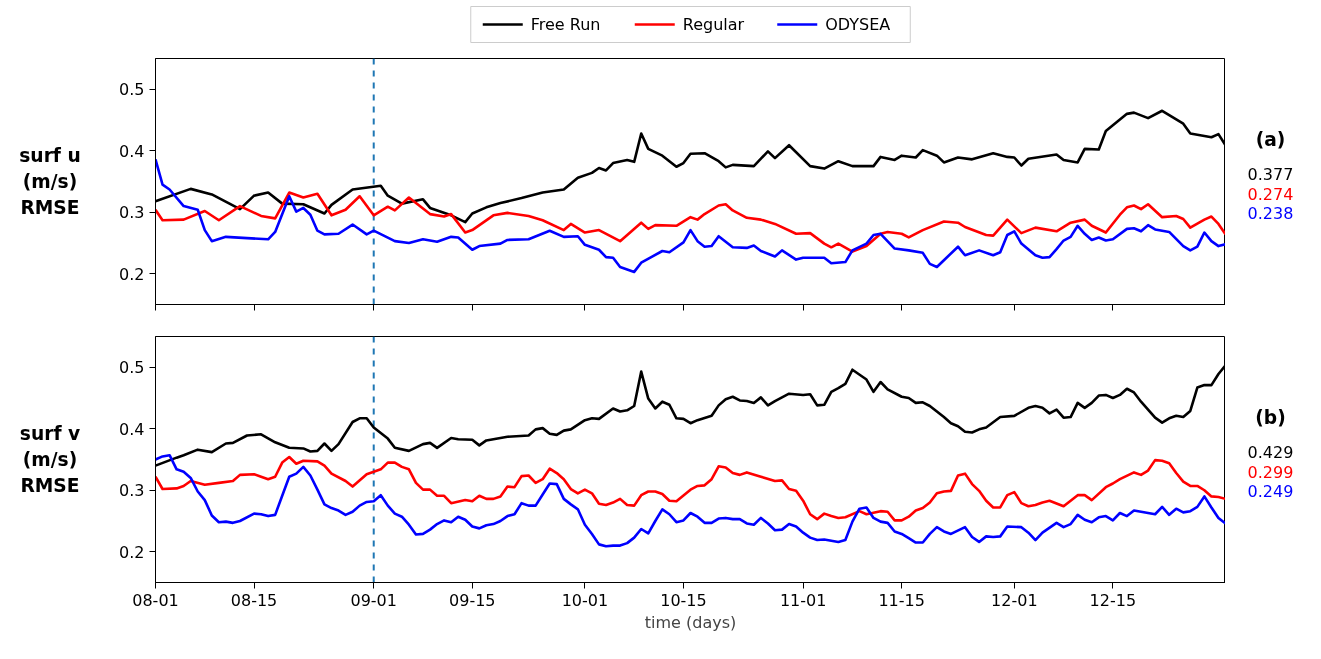 The image size is (1321, 659). What do you see at coordinates (1270, 418) in the screenshot?
I see `text: (b)` at bounding box center [1270, 418].